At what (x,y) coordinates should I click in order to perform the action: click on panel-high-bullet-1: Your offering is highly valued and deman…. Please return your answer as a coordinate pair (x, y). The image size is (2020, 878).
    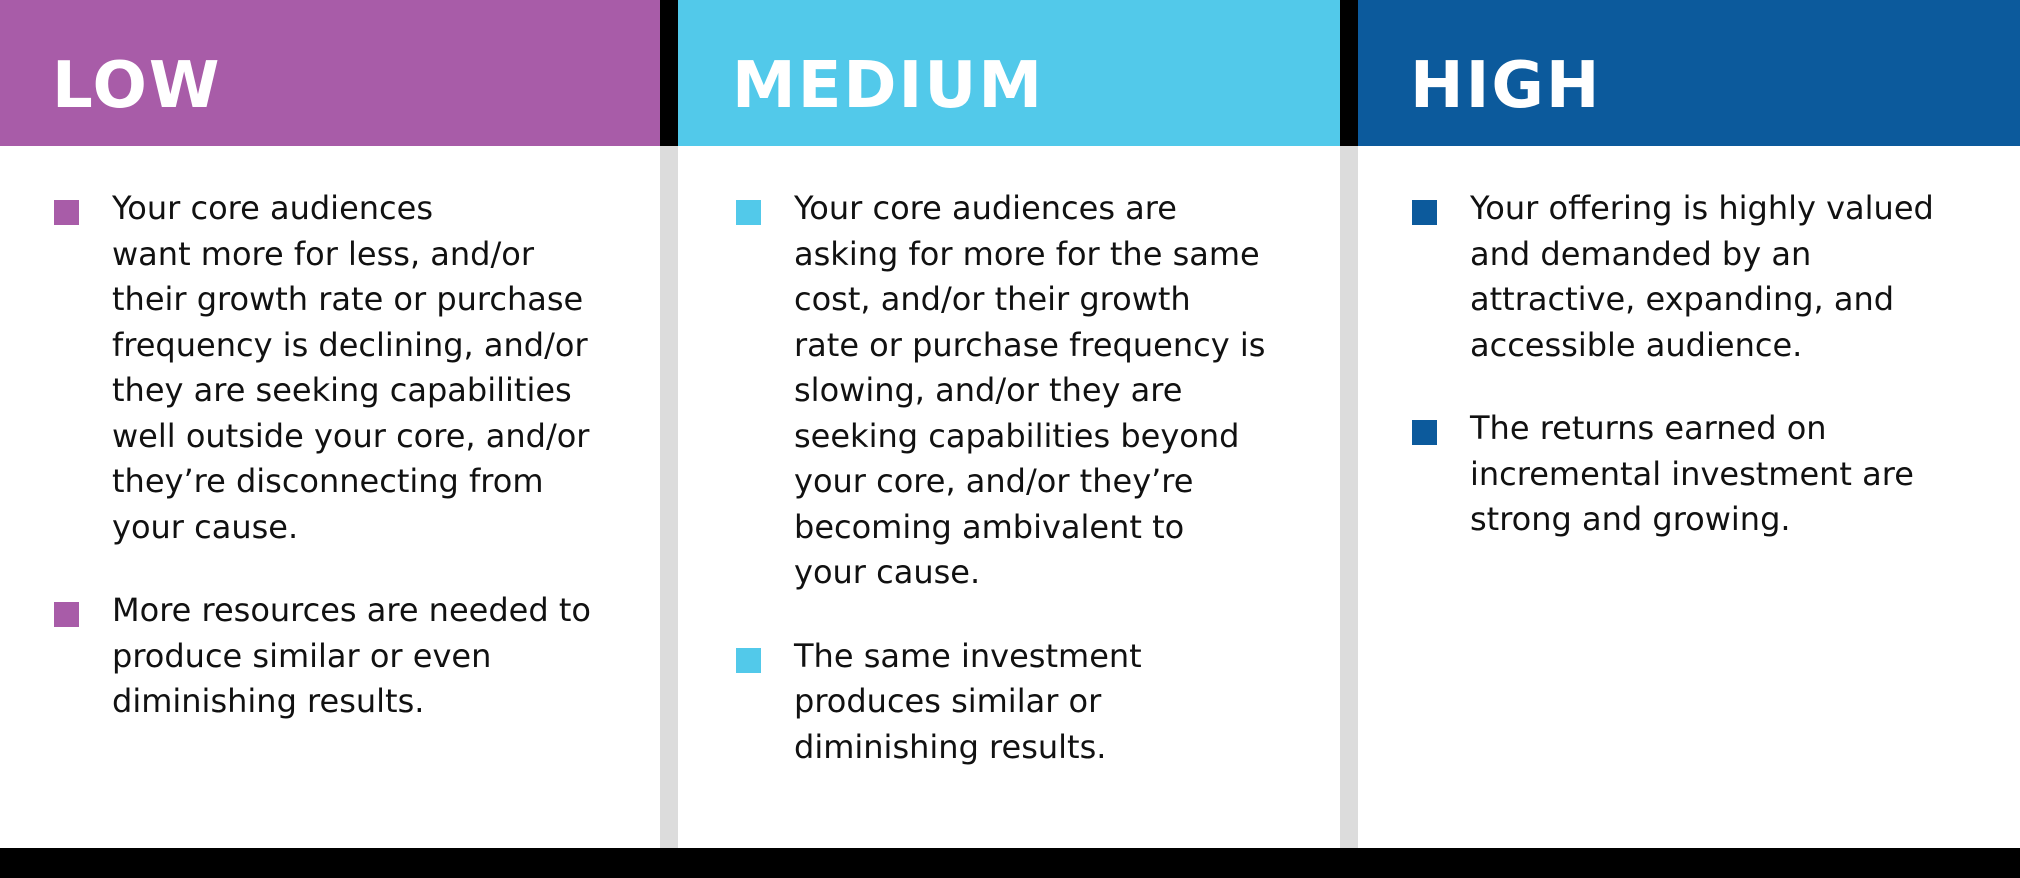
    Looking at the image, I should click on (1706, 277).